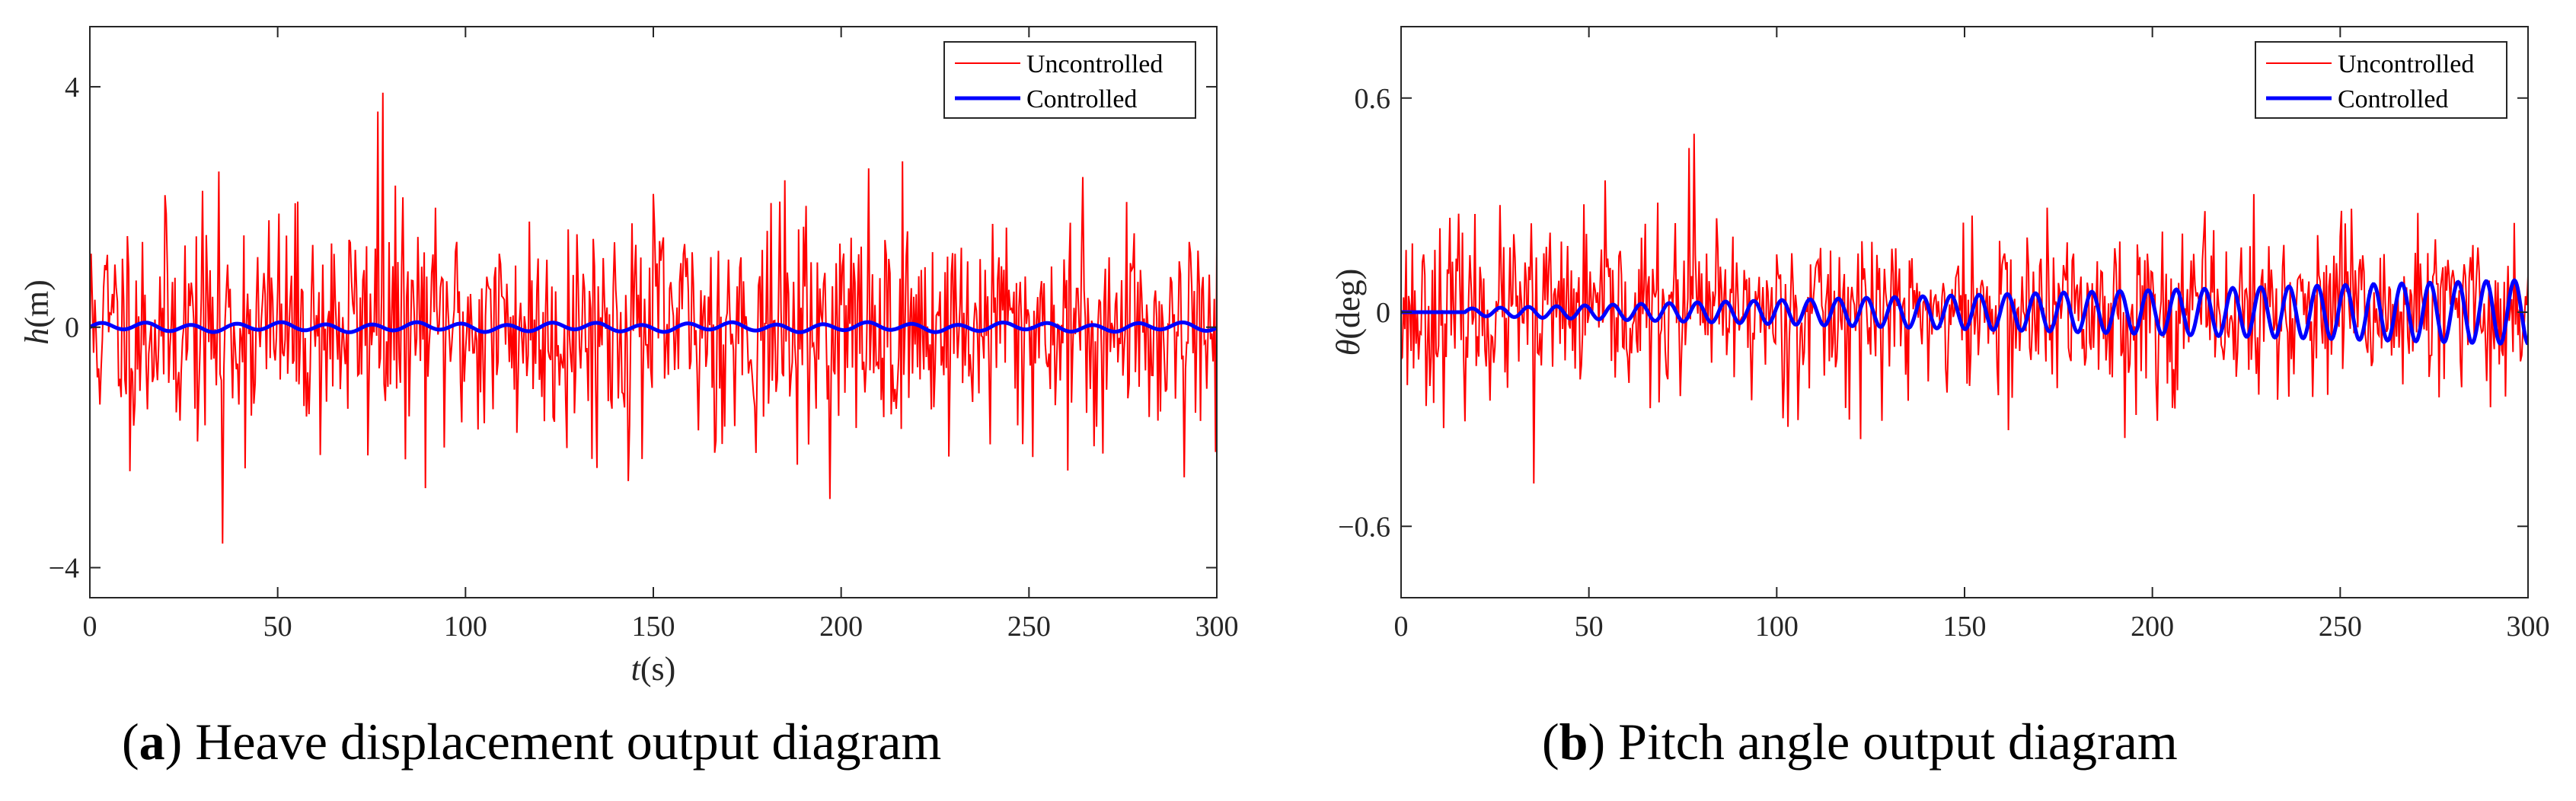  Describe the element at coordinates (636, 669) in the screenshot. I see `panel-a-xlabel-symbol: t` at that location.